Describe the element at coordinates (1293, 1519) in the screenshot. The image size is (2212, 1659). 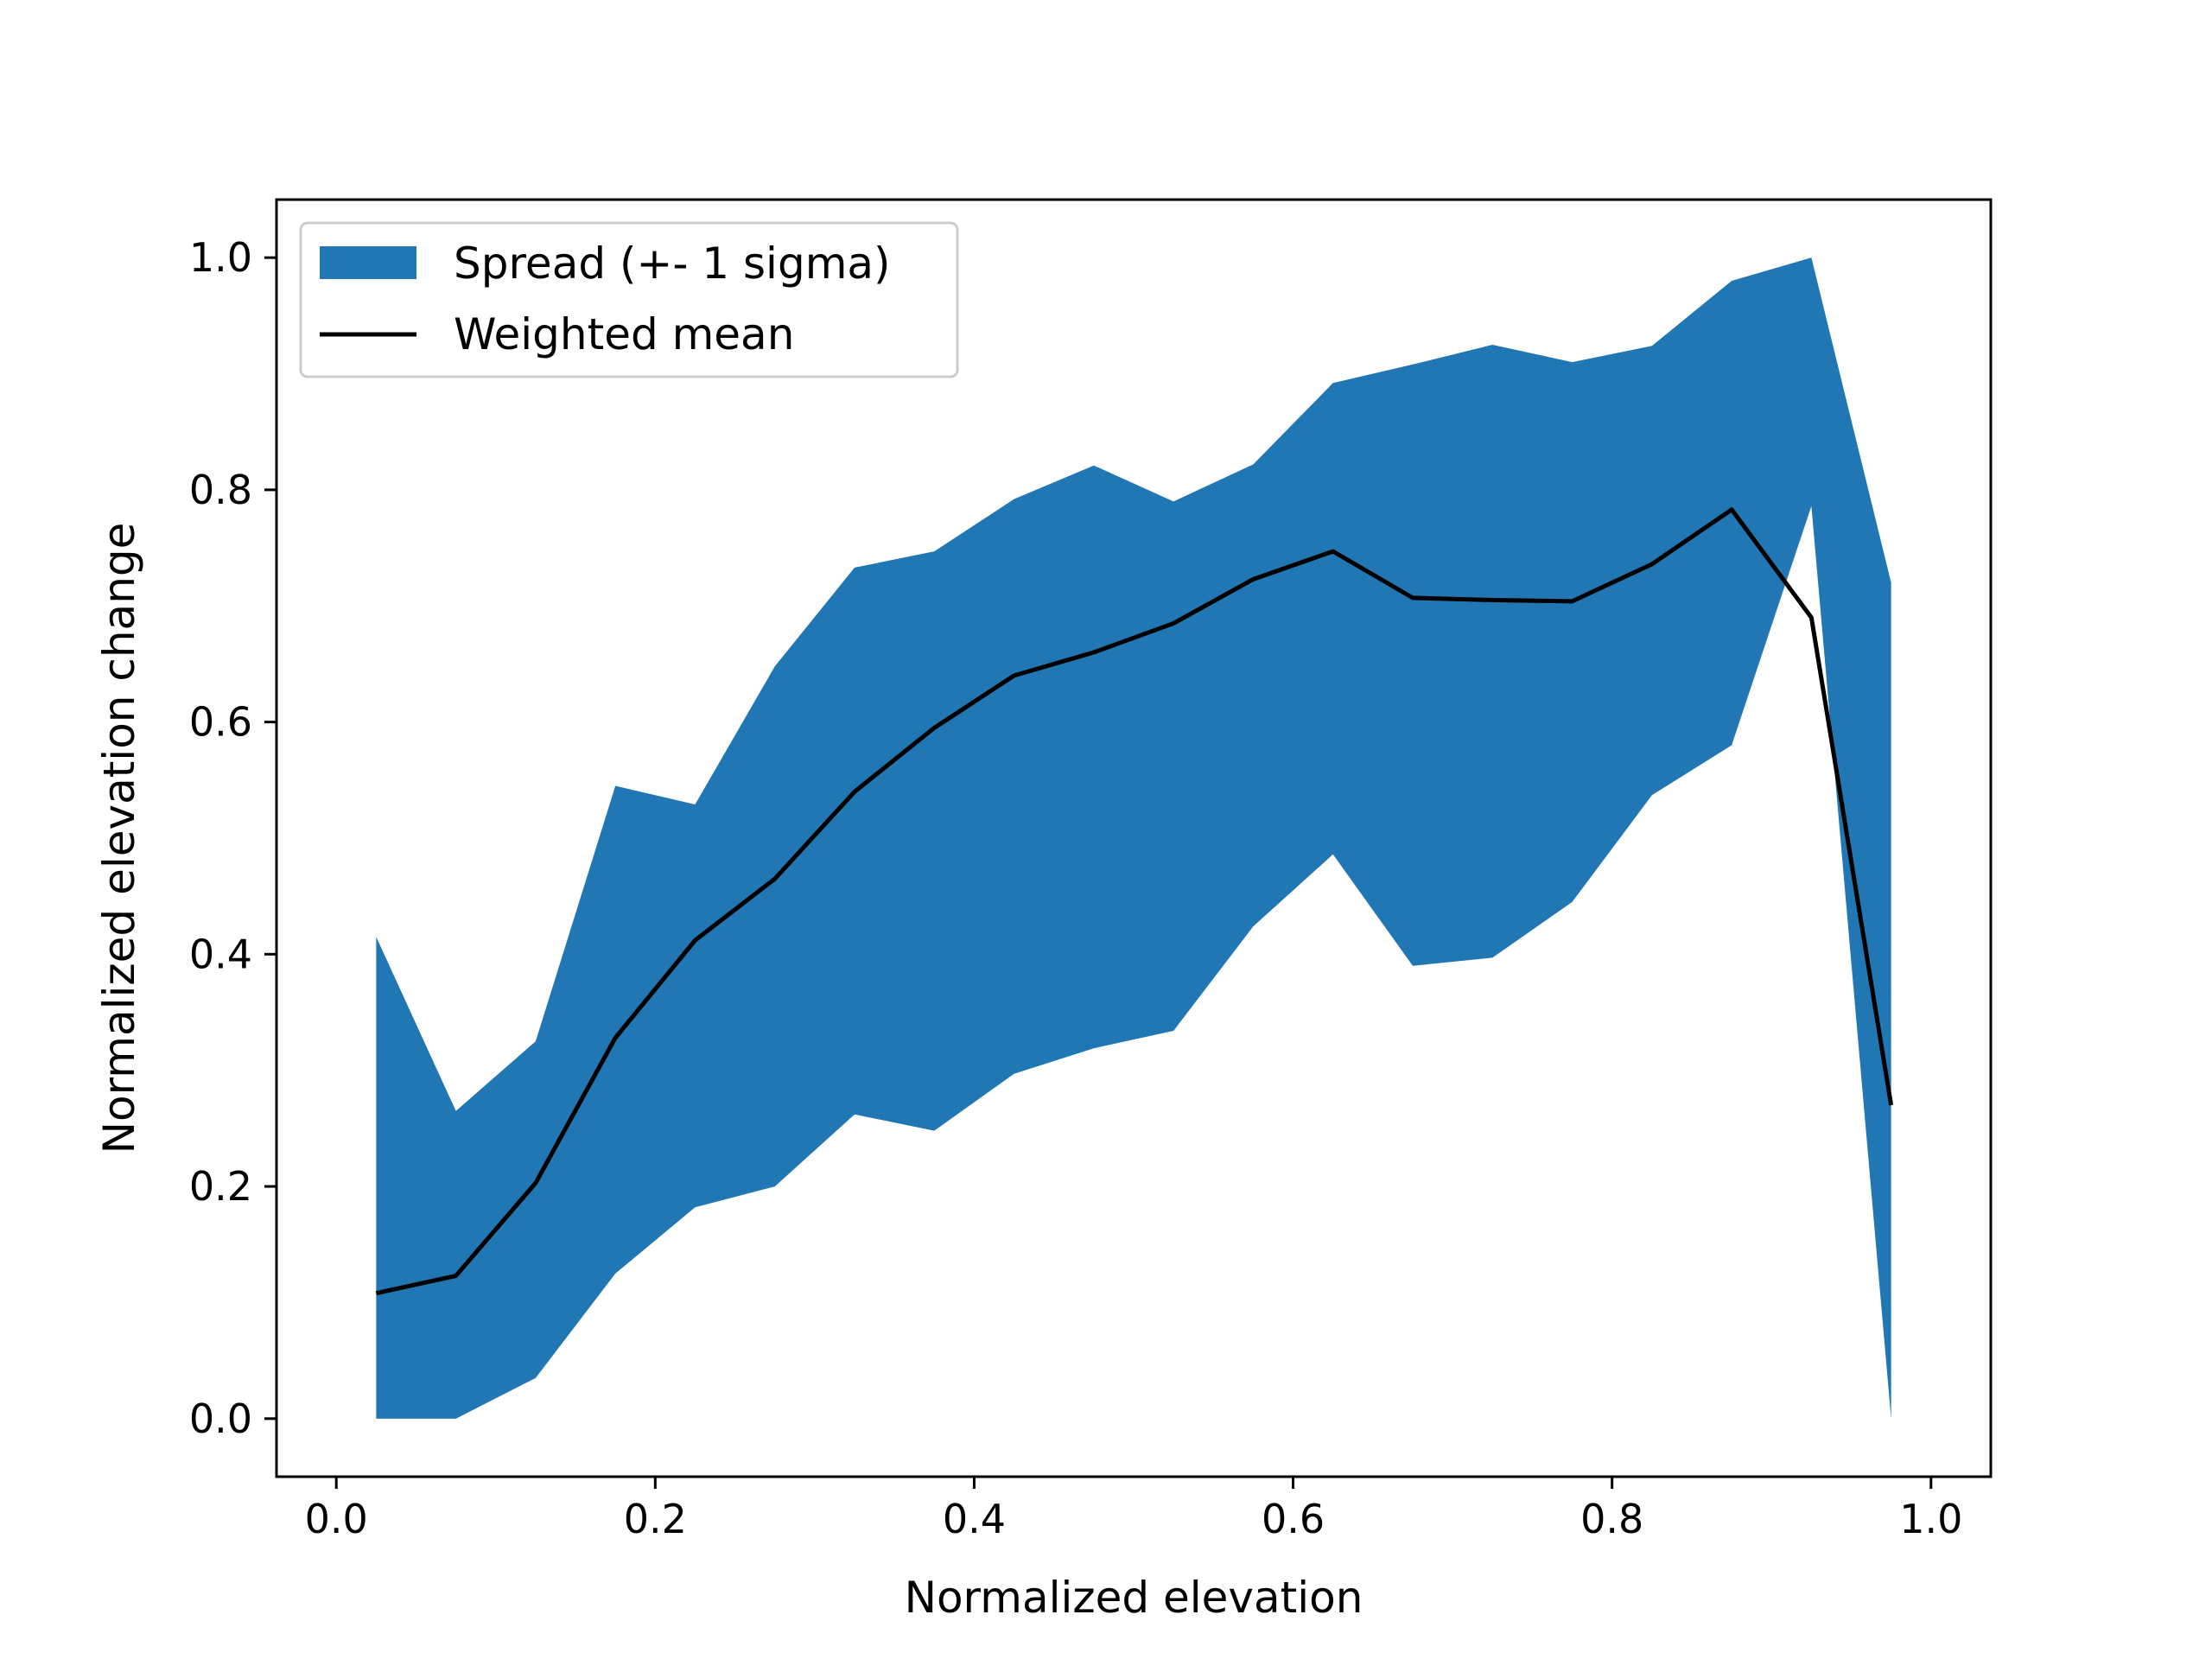
I see `x-tick-label: 0.6` at that location.